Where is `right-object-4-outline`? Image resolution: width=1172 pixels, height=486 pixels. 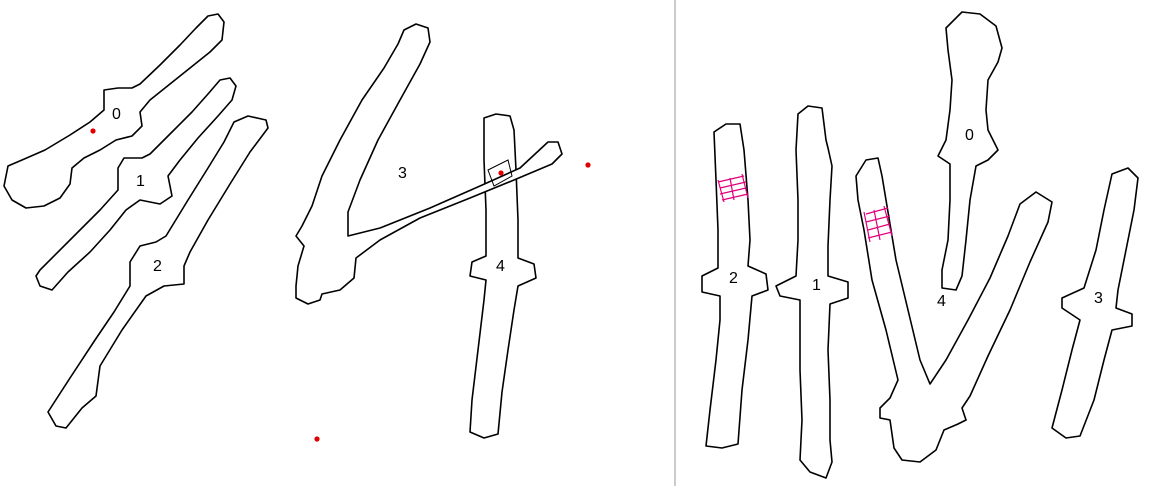 right-object-4-outline is located at coordinates (812, 292).